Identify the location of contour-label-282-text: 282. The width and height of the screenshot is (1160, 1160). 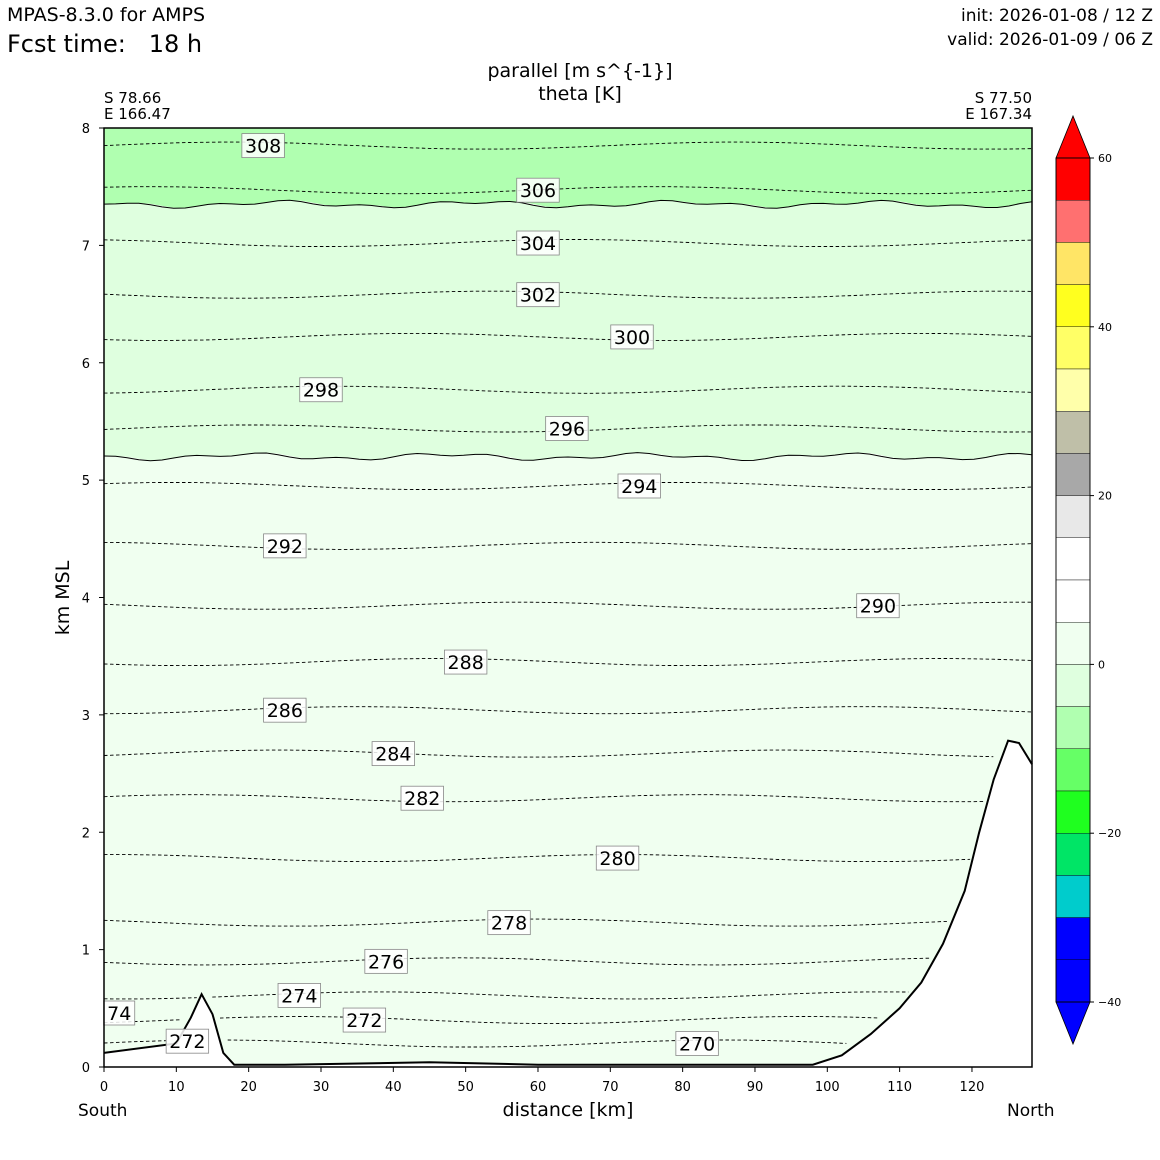
(422, 799).